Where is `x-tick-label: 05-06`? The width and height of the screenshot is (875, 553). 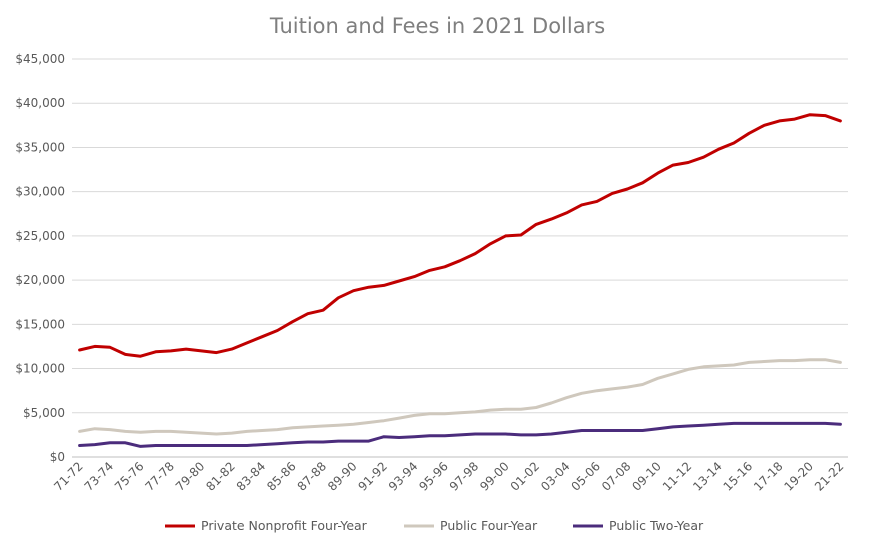 x-tick-label: 05-06 is located at coordinates (586, 476).